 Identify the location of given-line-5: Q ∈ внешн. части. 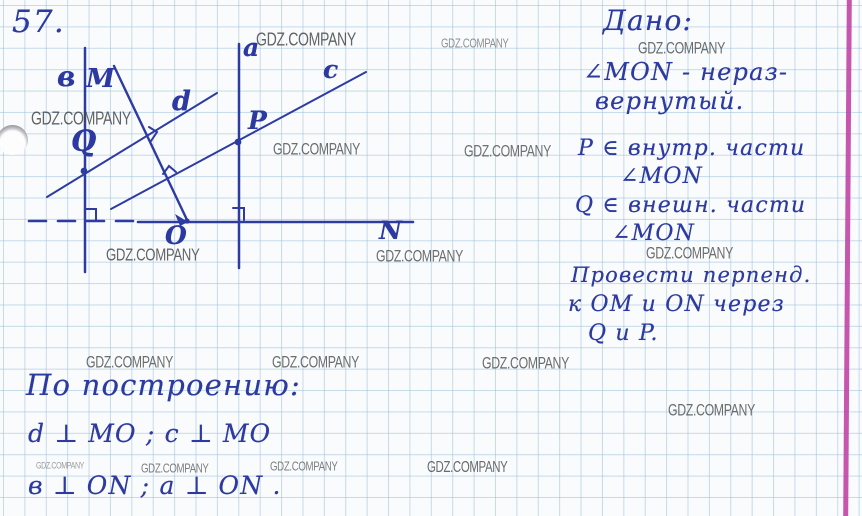
(691, 205).